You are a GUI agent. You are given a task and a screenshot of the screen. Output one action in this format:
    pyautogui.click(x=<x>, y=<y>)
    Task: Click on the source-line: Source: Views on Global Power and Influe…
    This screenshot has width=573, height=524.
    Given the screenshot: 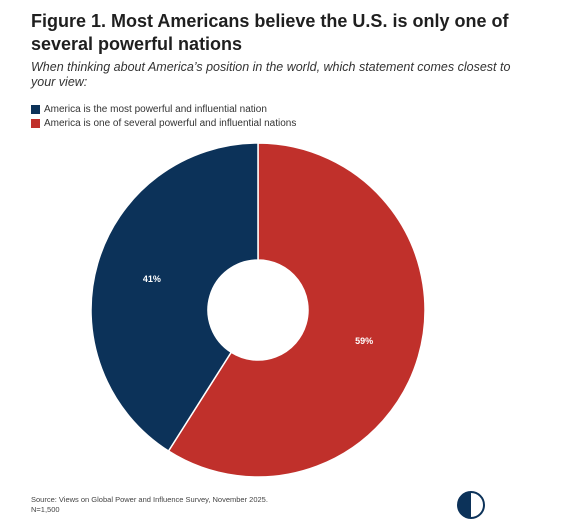 What is the action you would take?
    pyautogui.click(x=149, y=499)
    